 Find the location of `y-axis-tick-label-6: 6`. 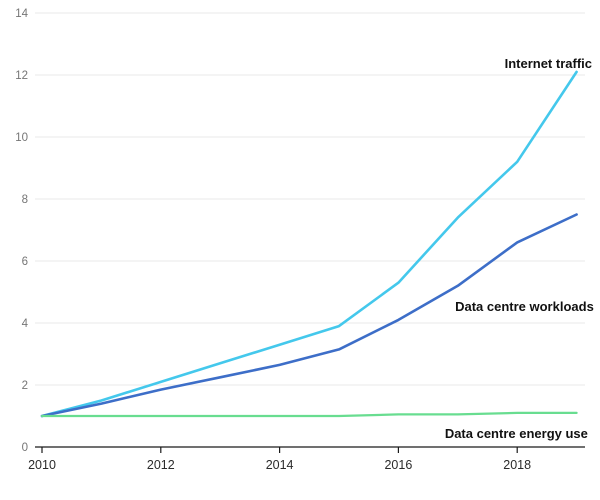

y-axis-tick-label-6: 6 is located at coordinates (25, 262).